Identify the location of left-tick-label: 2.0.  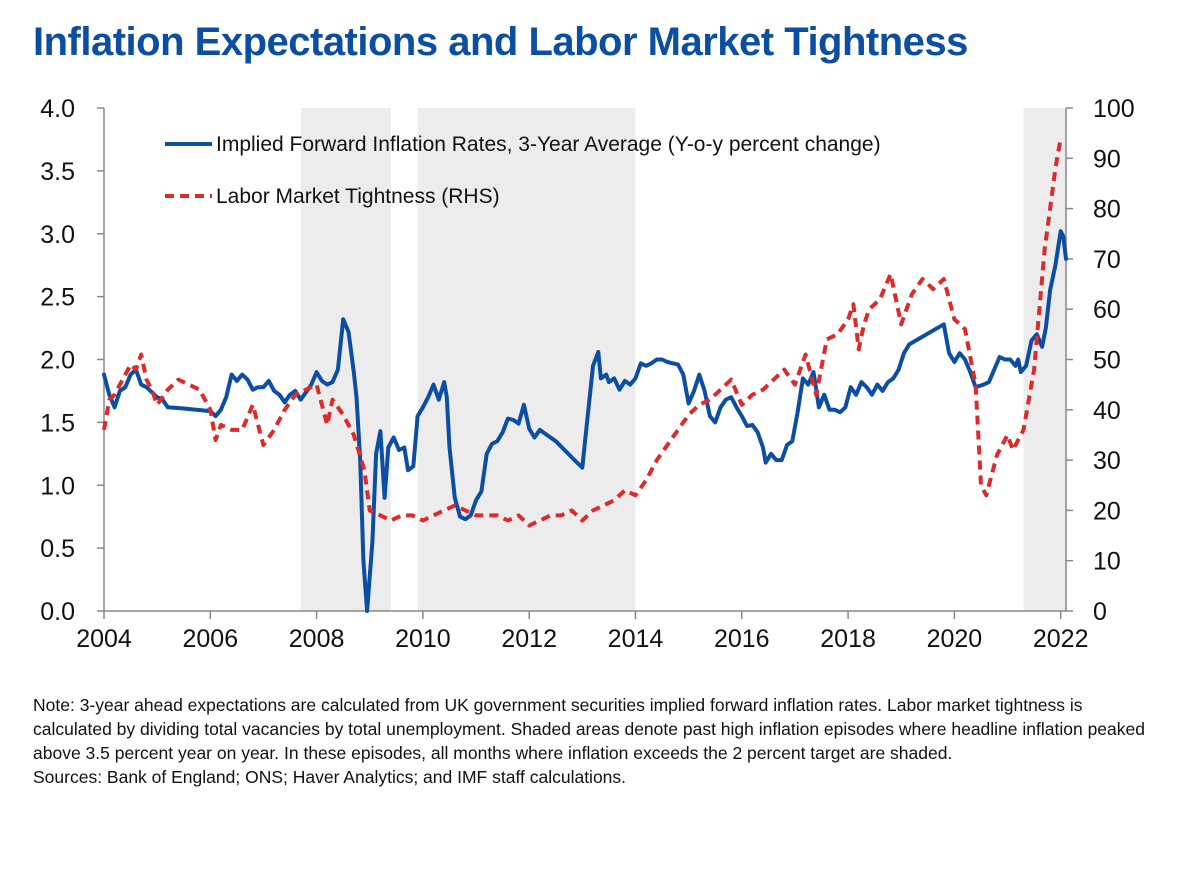
(57, 361).